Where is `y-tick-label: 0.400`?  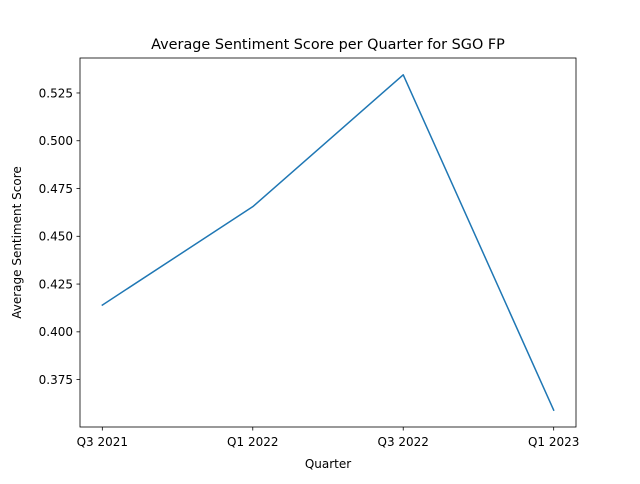 y-tick-label: 0.400 is located at coordinates (56, 332).